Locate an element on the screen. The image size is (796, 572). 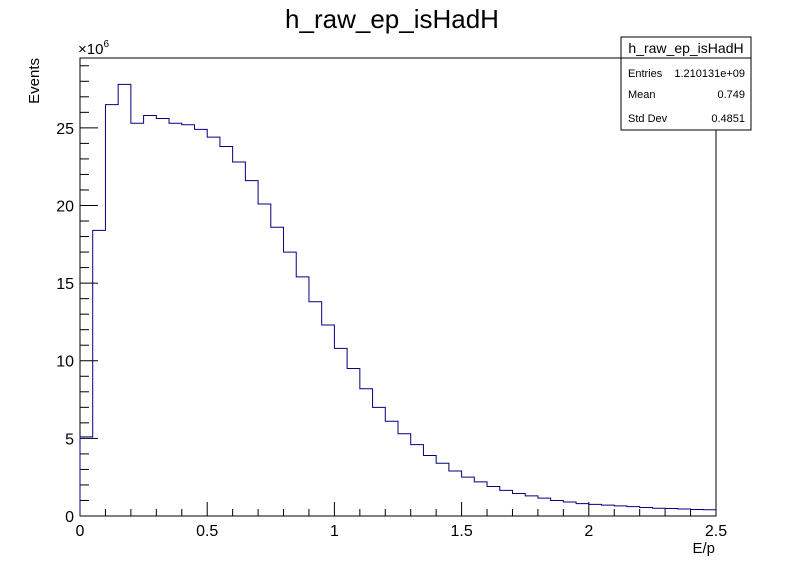
stats-mean-label: Mean is located at coordinates (642, 95).